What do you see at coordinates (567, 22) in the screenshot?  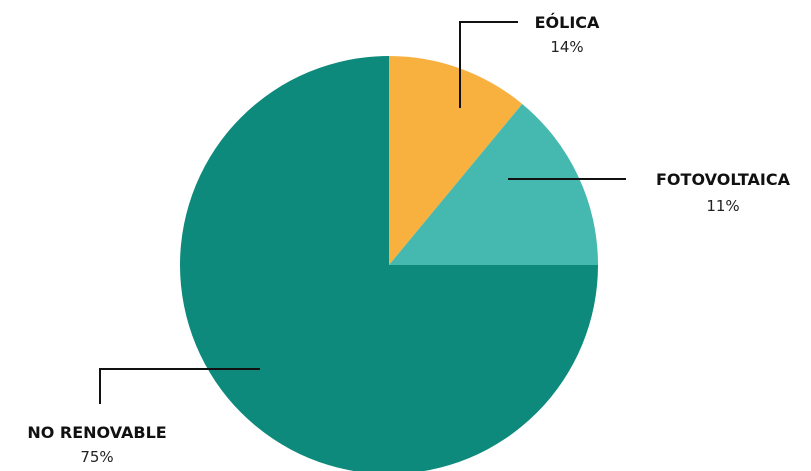 I see `slice-label-eólica: EÓLICA` at bounding box center [567, 22].